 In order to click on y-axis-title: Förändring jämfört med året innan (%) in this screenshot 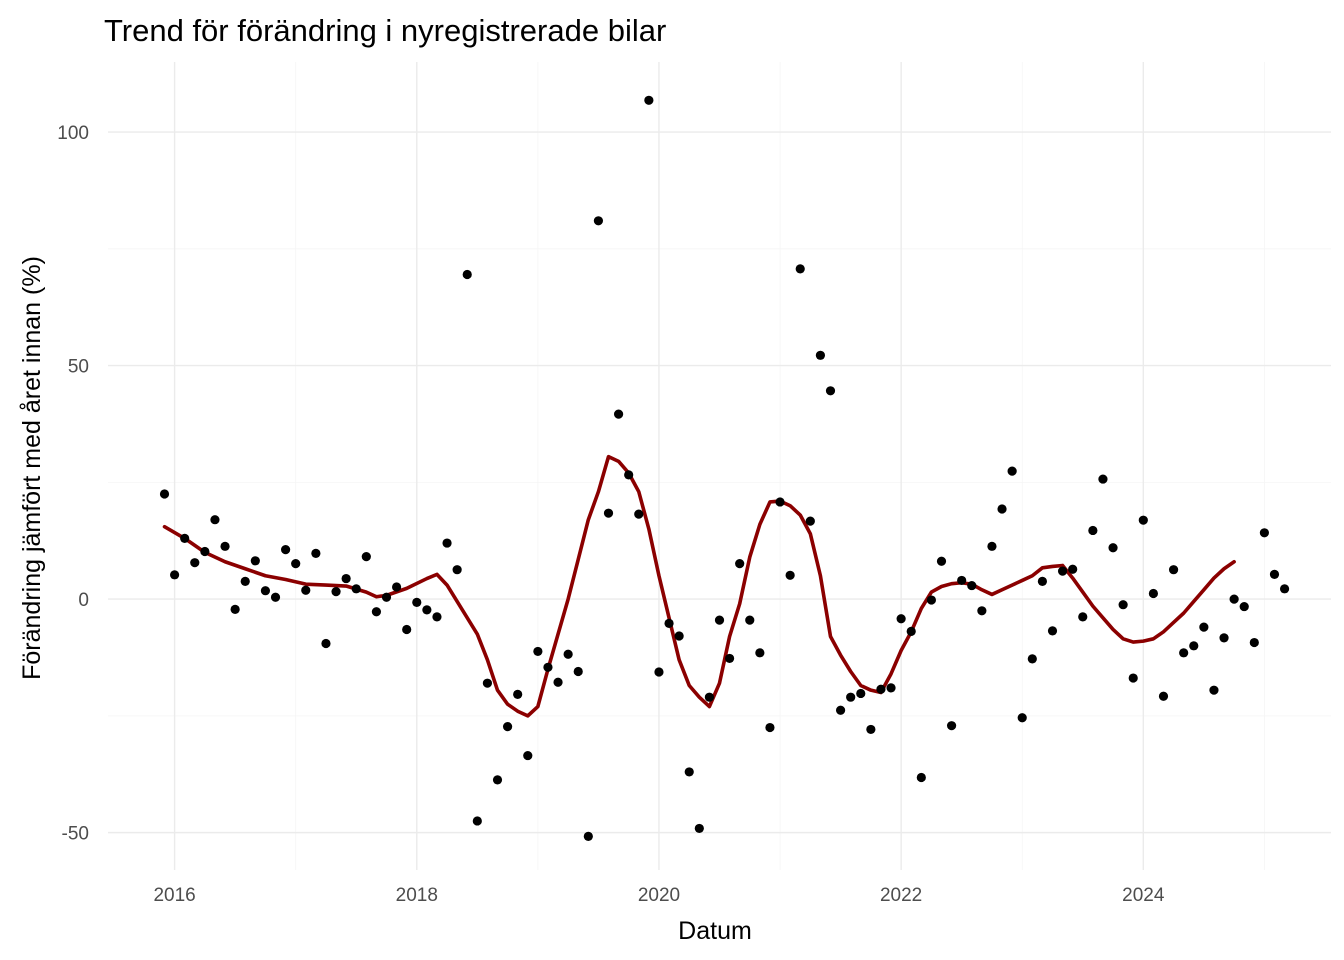, I will do `click(32, 468)`.